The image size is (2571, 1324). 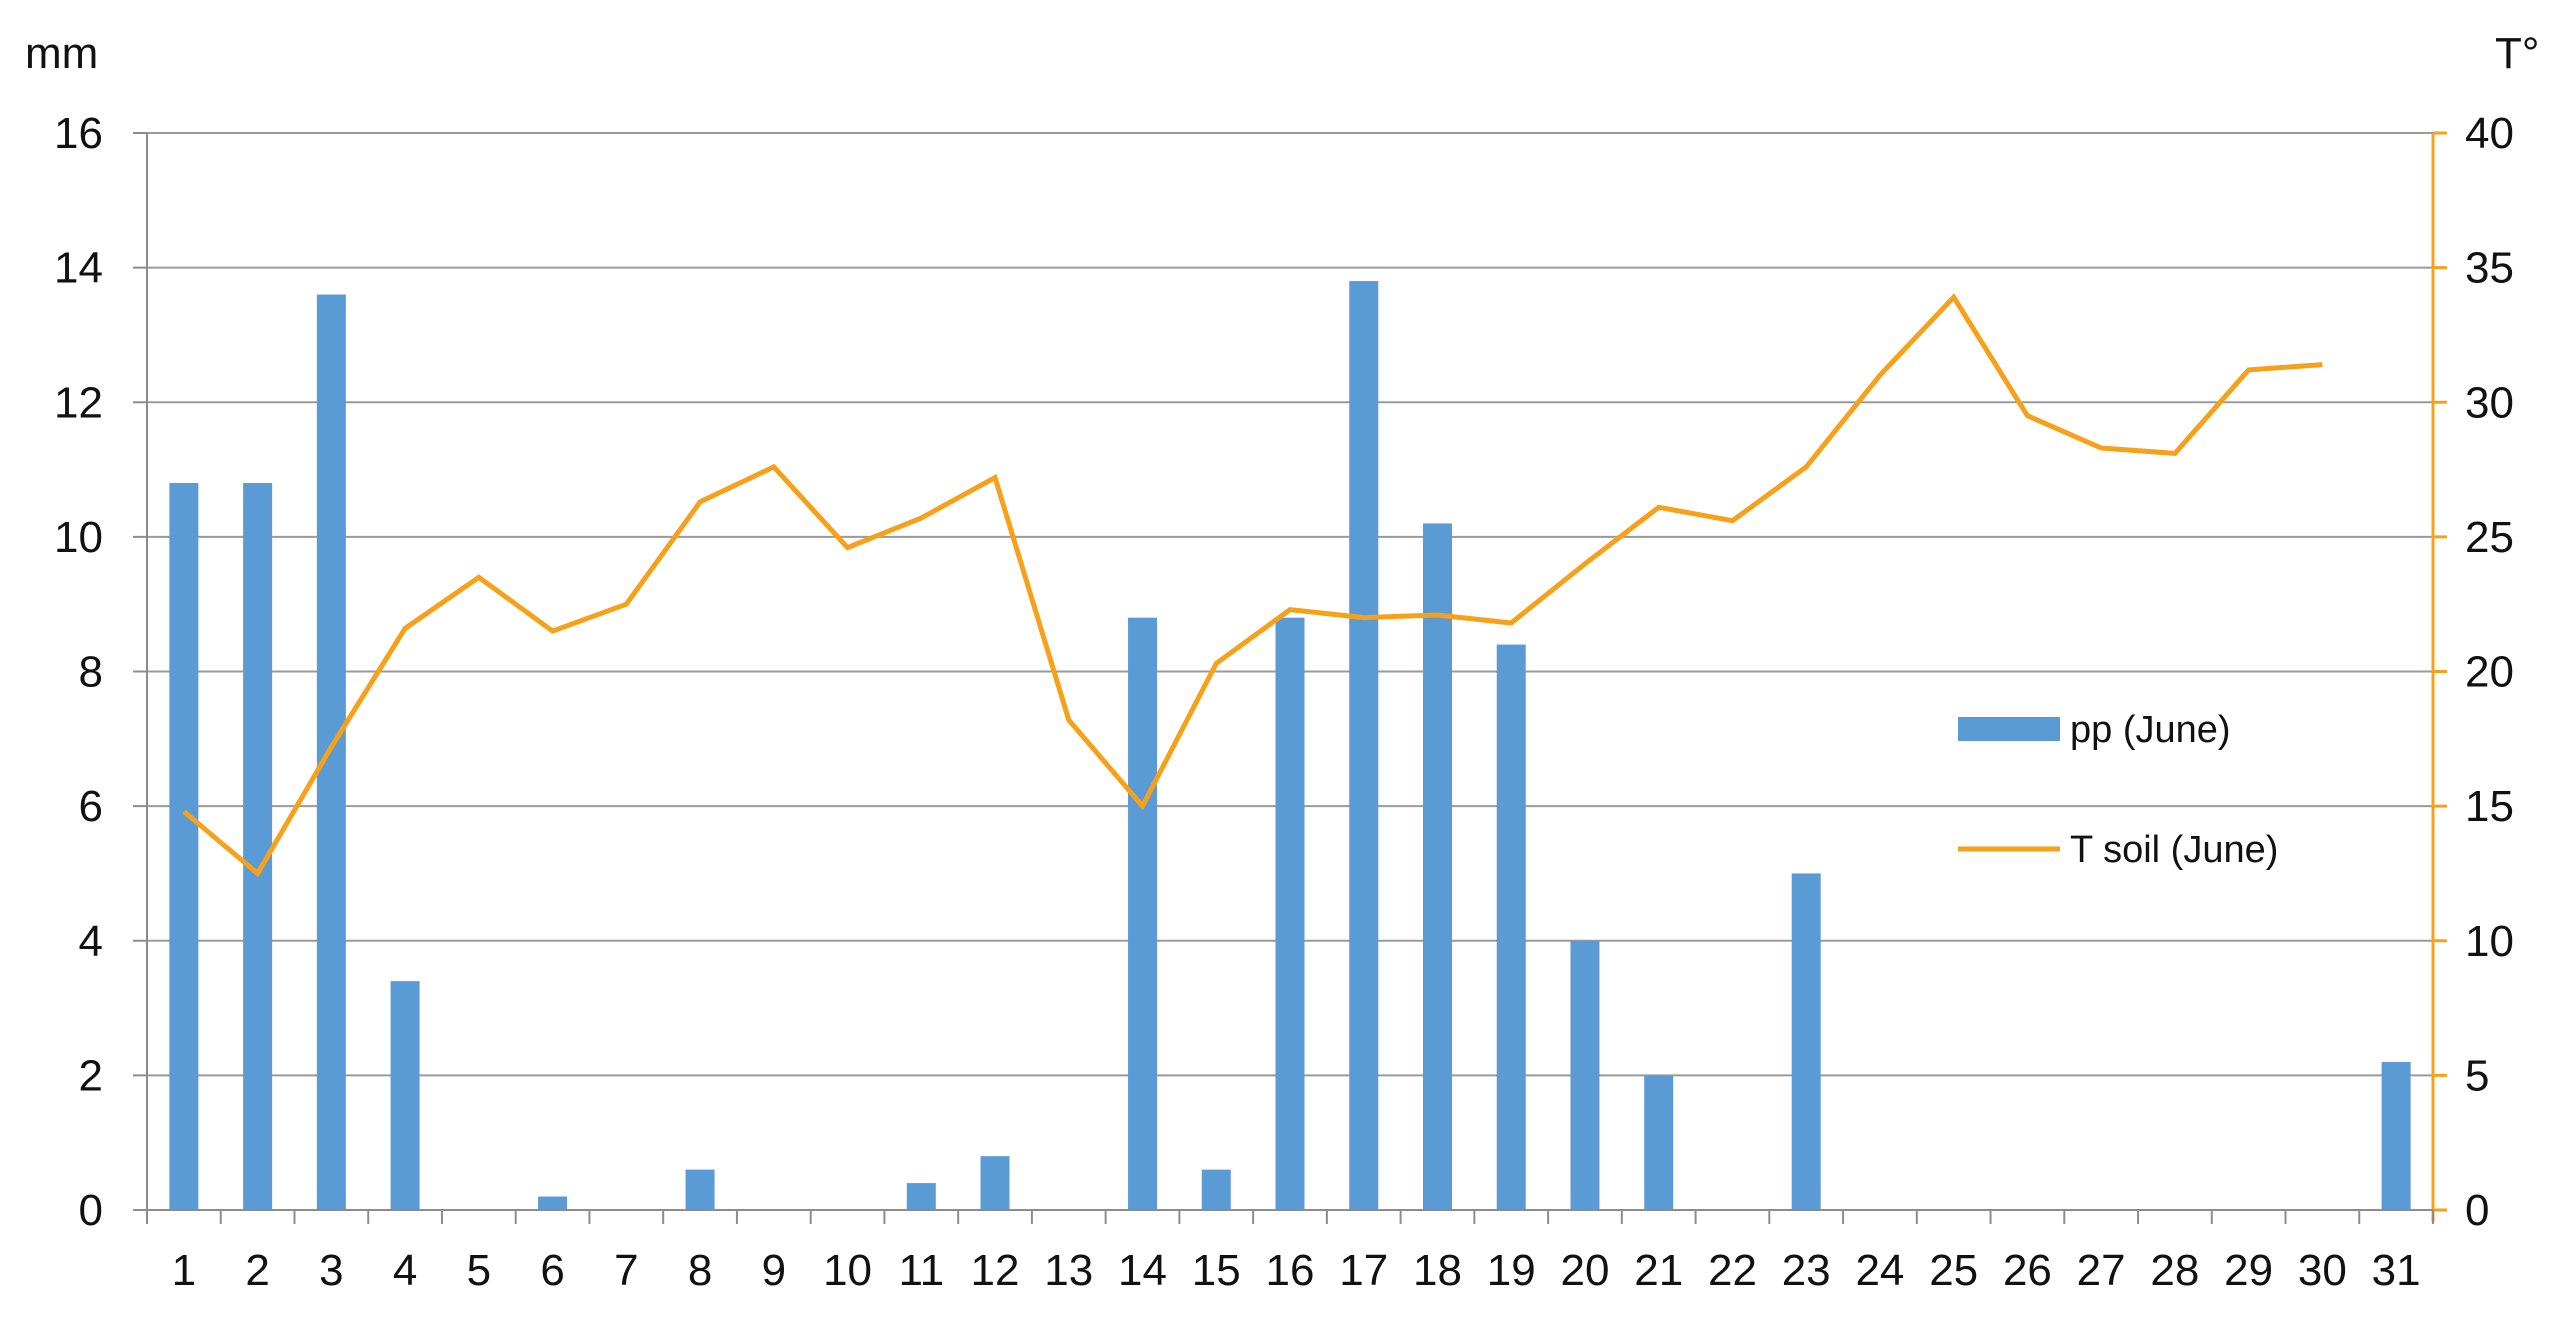 What do you see at coordinates (1363, 1270) in the screenshot?
I see `x-tick-label: 17` at bounding box center [1363, 1270].